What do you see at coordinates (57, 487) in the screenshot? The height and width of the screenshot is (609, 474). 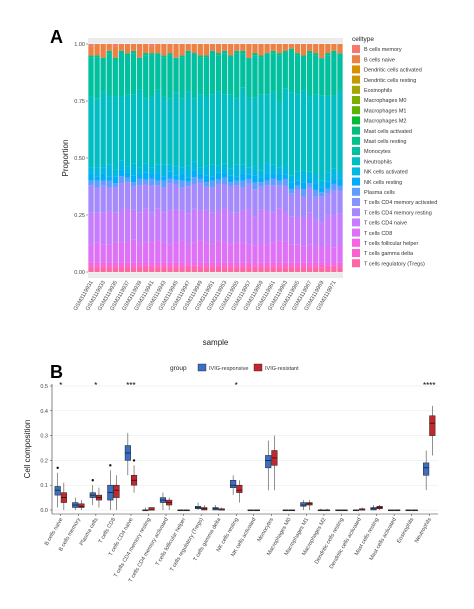 I see `boxplot-responsive-b-cells-naive` at bounding box center [57, 487].